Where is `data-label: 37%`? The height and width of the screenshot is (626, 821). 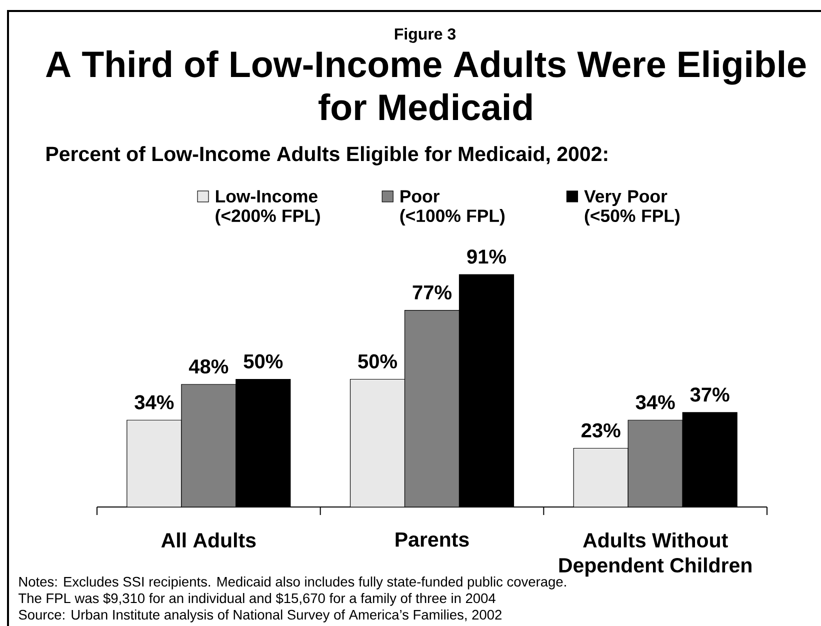
data-label: 37% is located at coordinates (710, 395).